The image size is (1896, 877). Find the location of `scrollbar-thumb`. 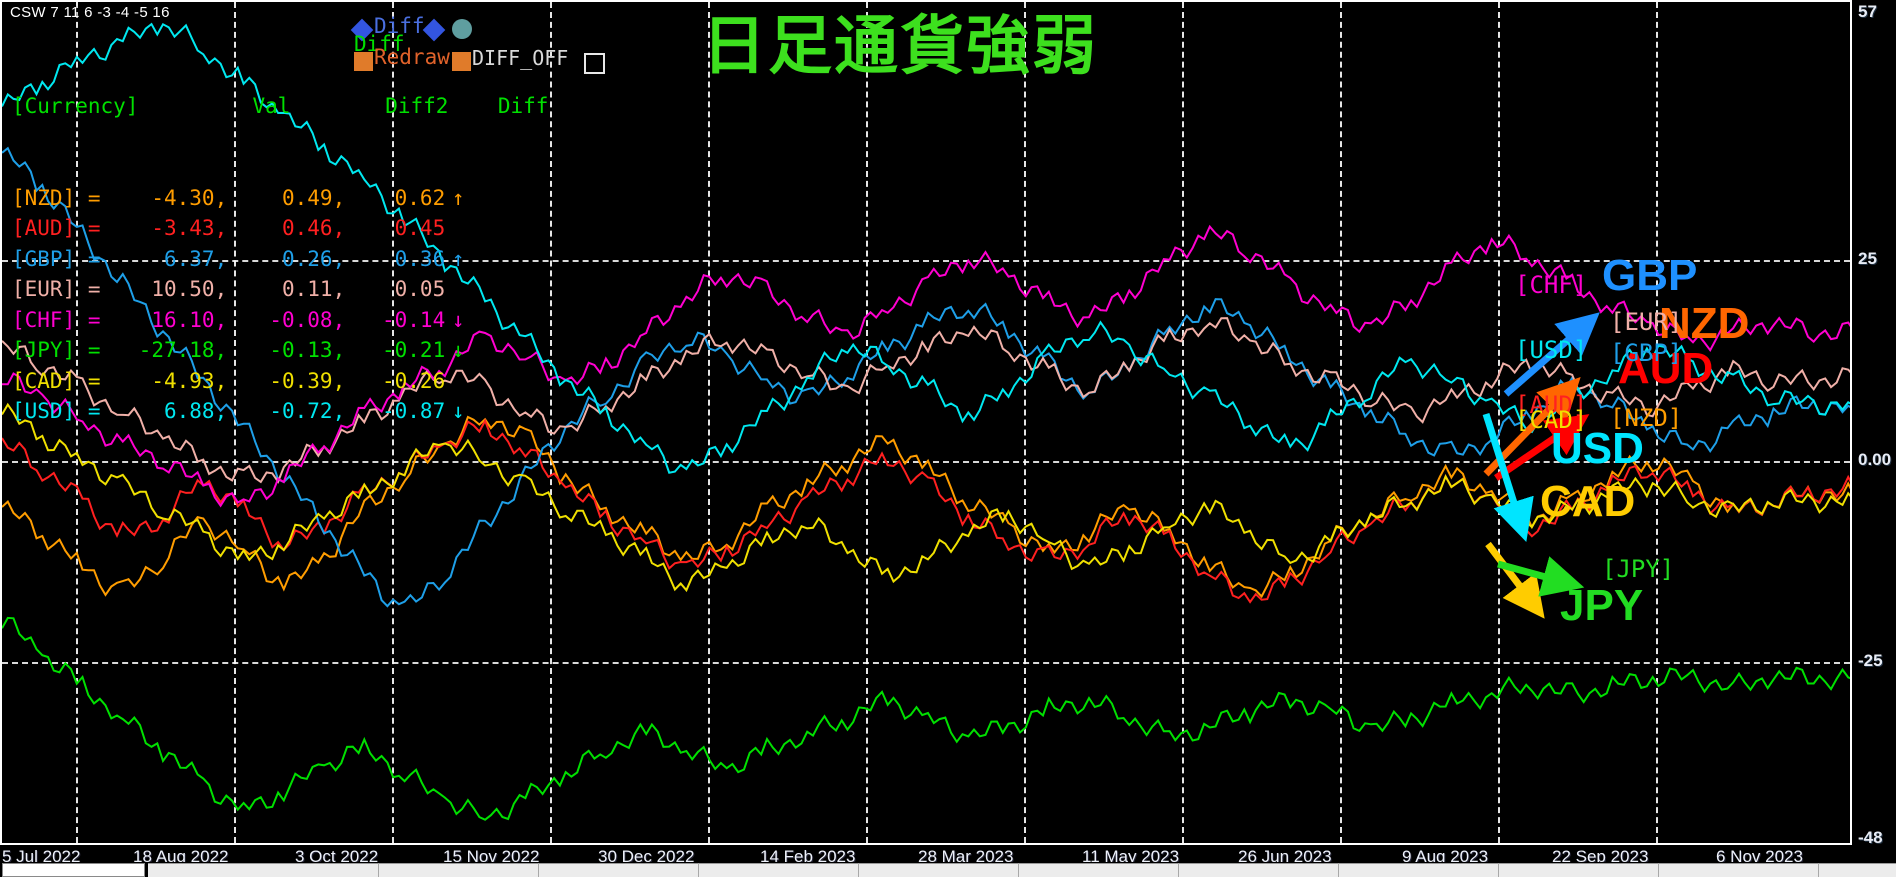

scrollbar-thumb is located at coordinates (73, 870).